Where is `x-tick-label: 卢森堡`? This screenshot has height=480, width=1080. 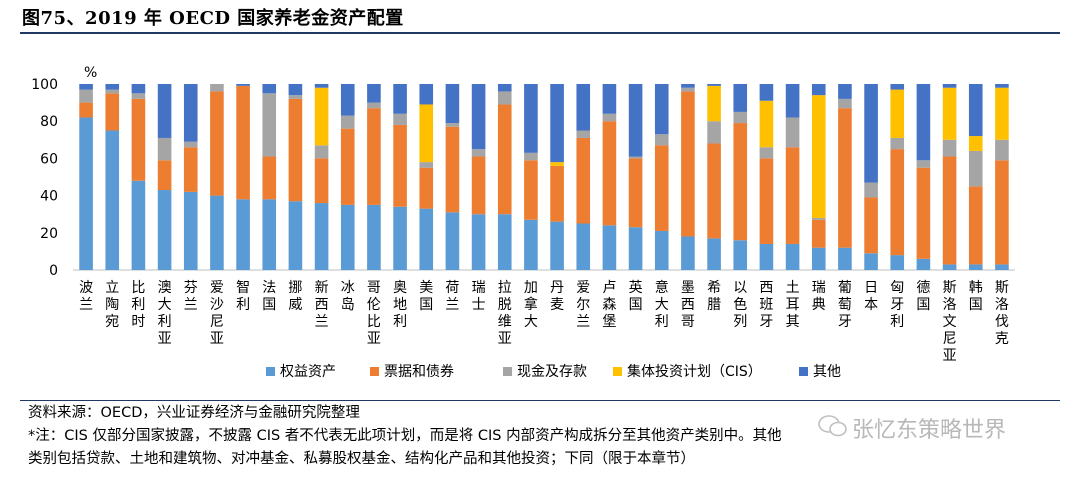 x-tick-label: 卢森堡 is located at coordinates (609, 305).